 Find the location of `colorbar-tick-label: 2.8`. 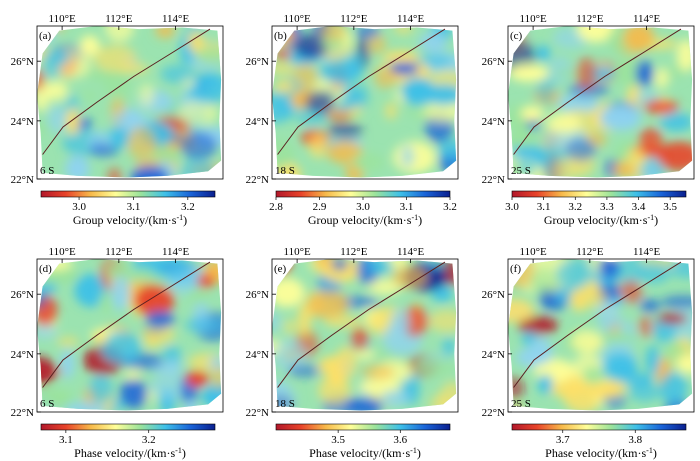

colorbar-tick-label: 2.8 is located at coordinates (276, 207).